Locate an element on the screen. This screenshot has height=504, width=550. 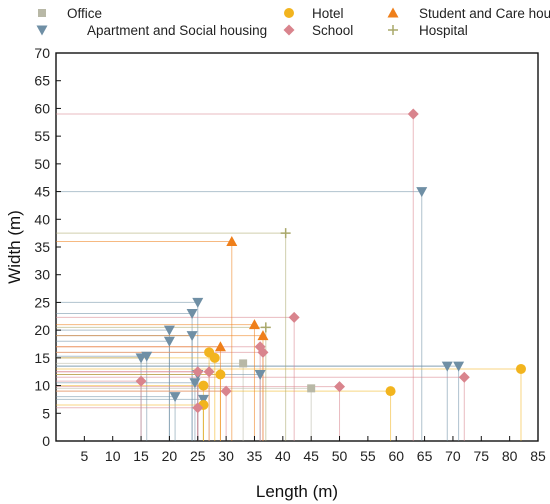
legend-item-apartment-and-social-housing: Apartment and Social housing is located at coordinates (151, 30).